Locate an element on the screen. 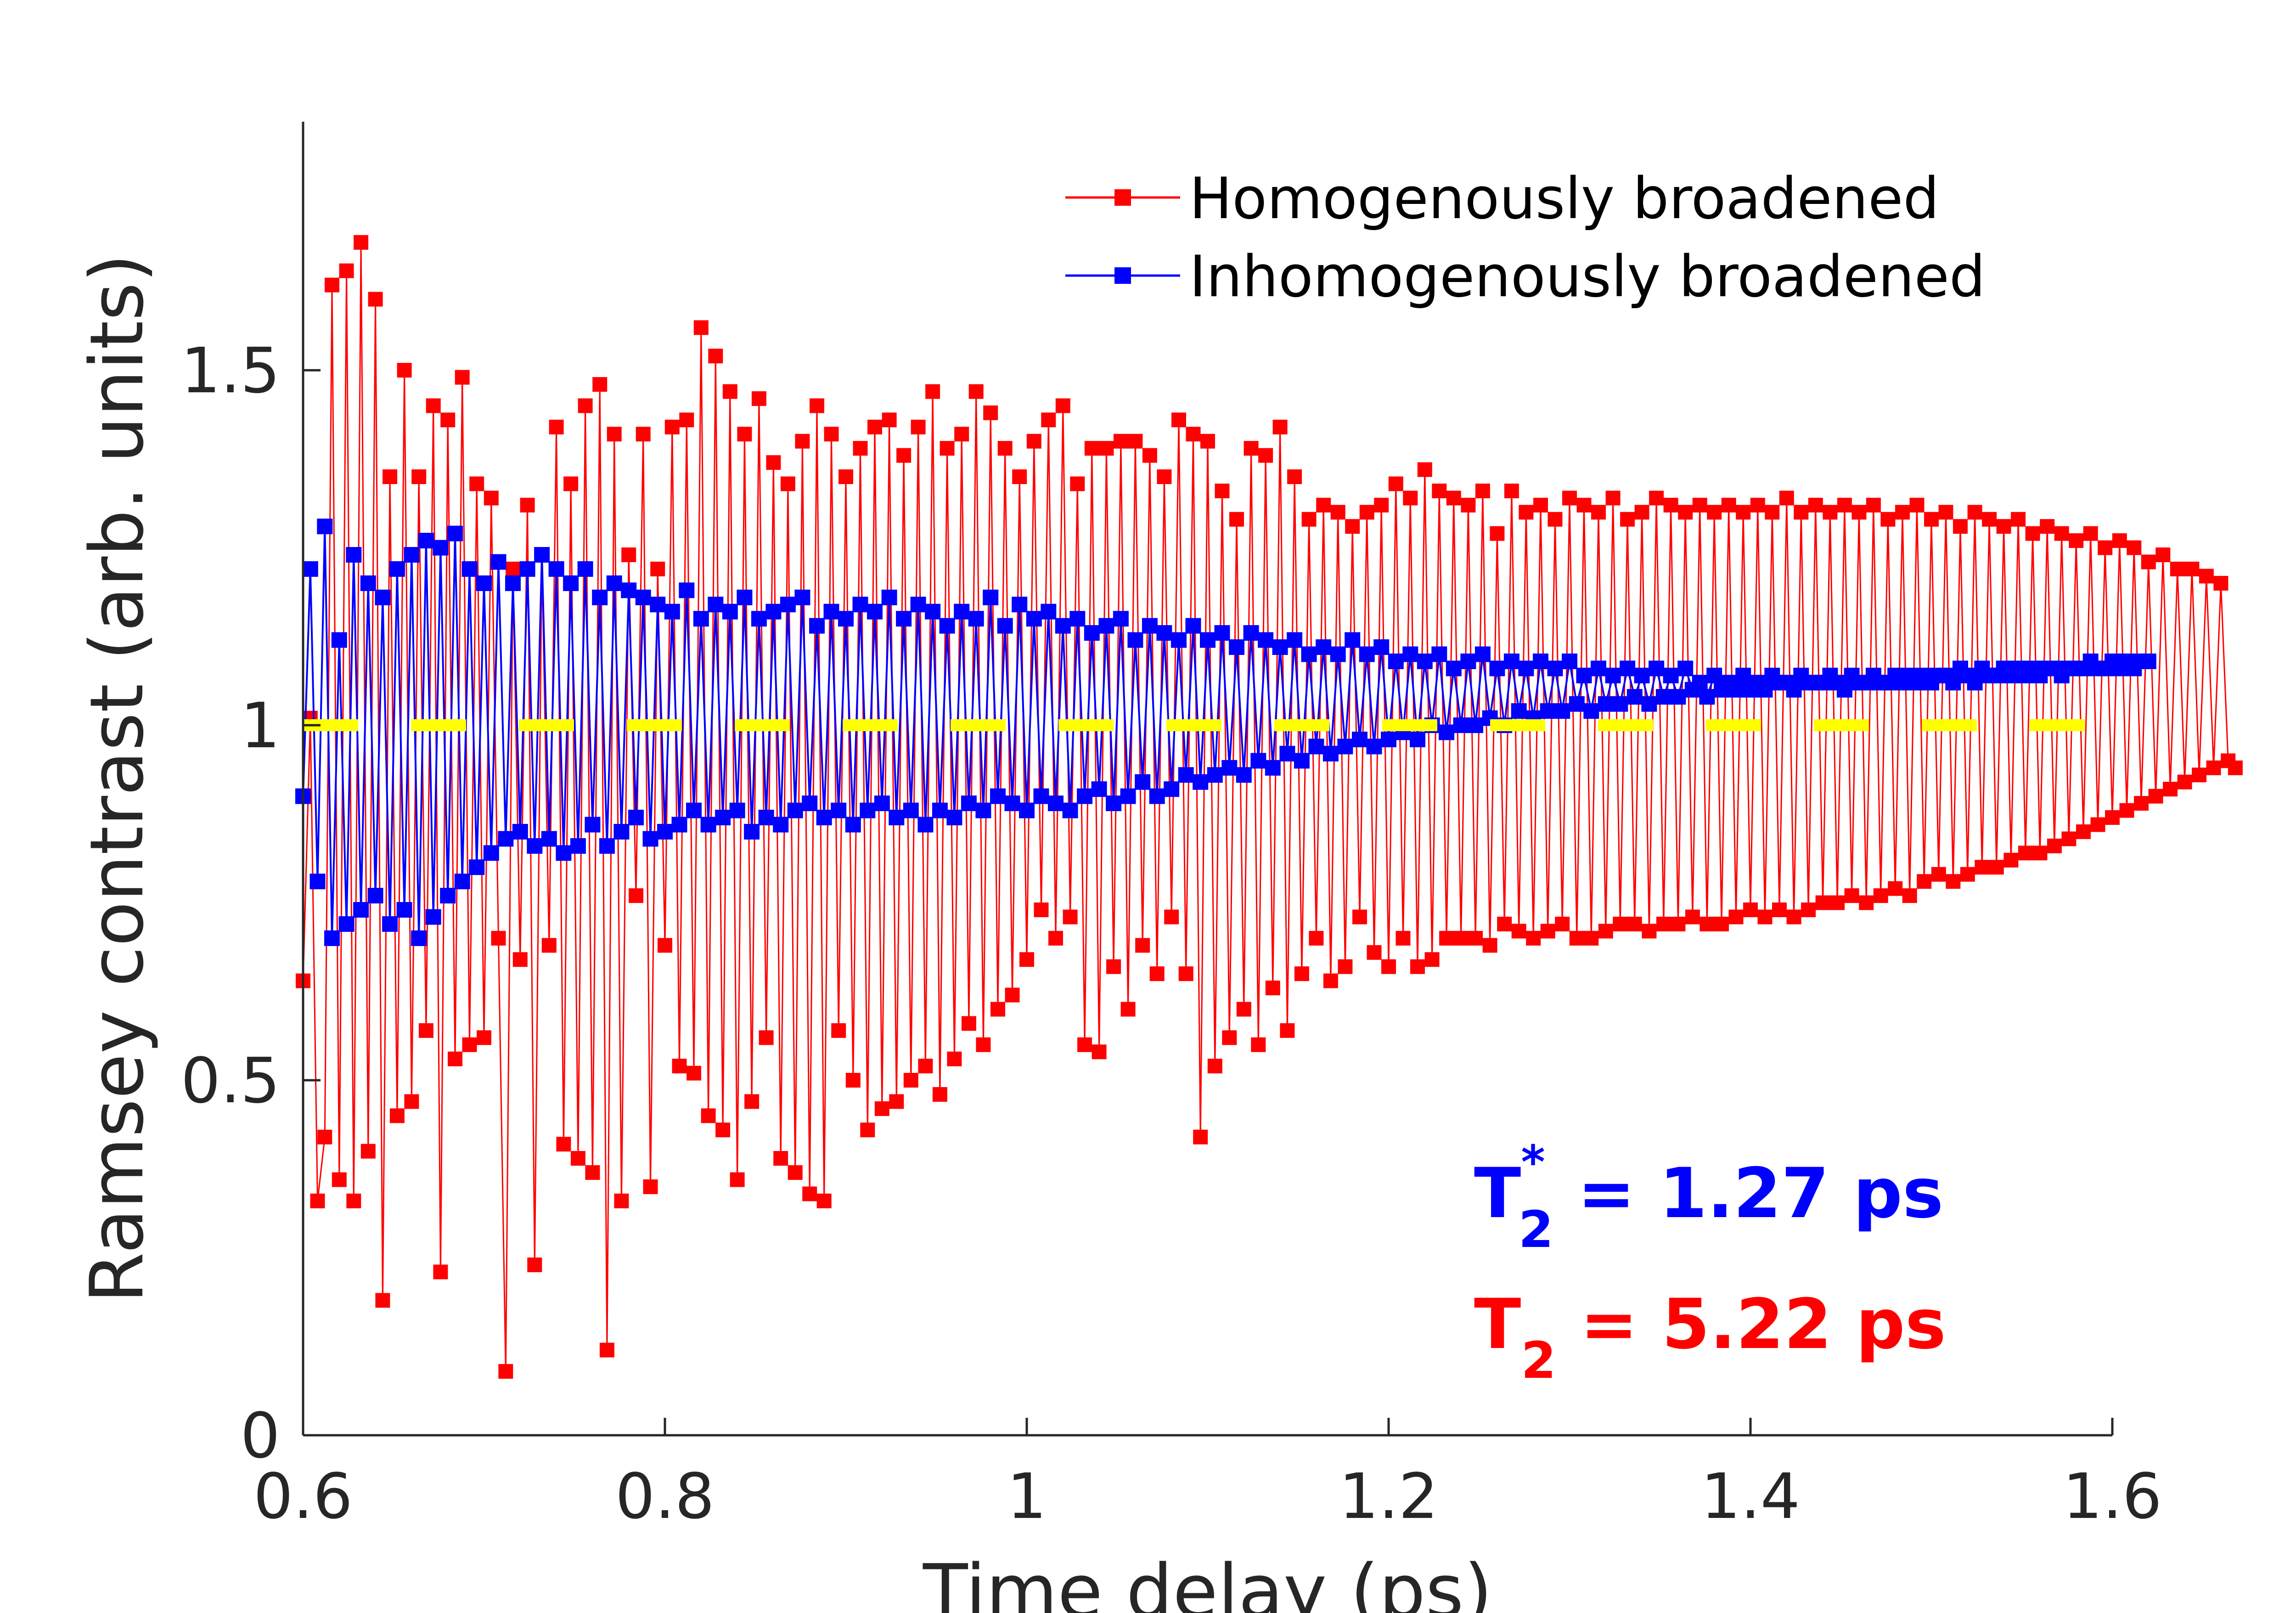  annotation-t2-star-sub: 2 is located at coordinates (1536, 1229).